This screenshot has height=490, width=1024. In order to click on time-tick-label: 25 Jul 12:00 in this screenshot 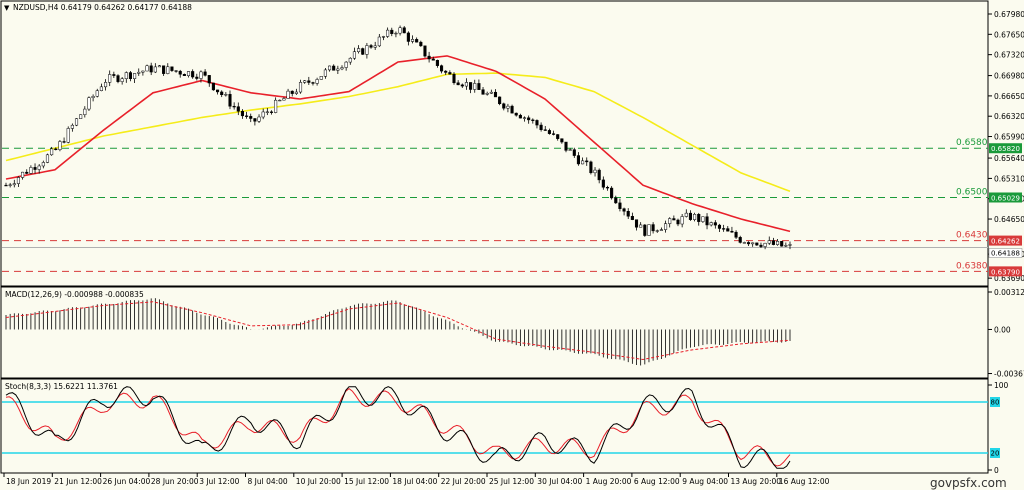, I will do `click(511, 481)`.